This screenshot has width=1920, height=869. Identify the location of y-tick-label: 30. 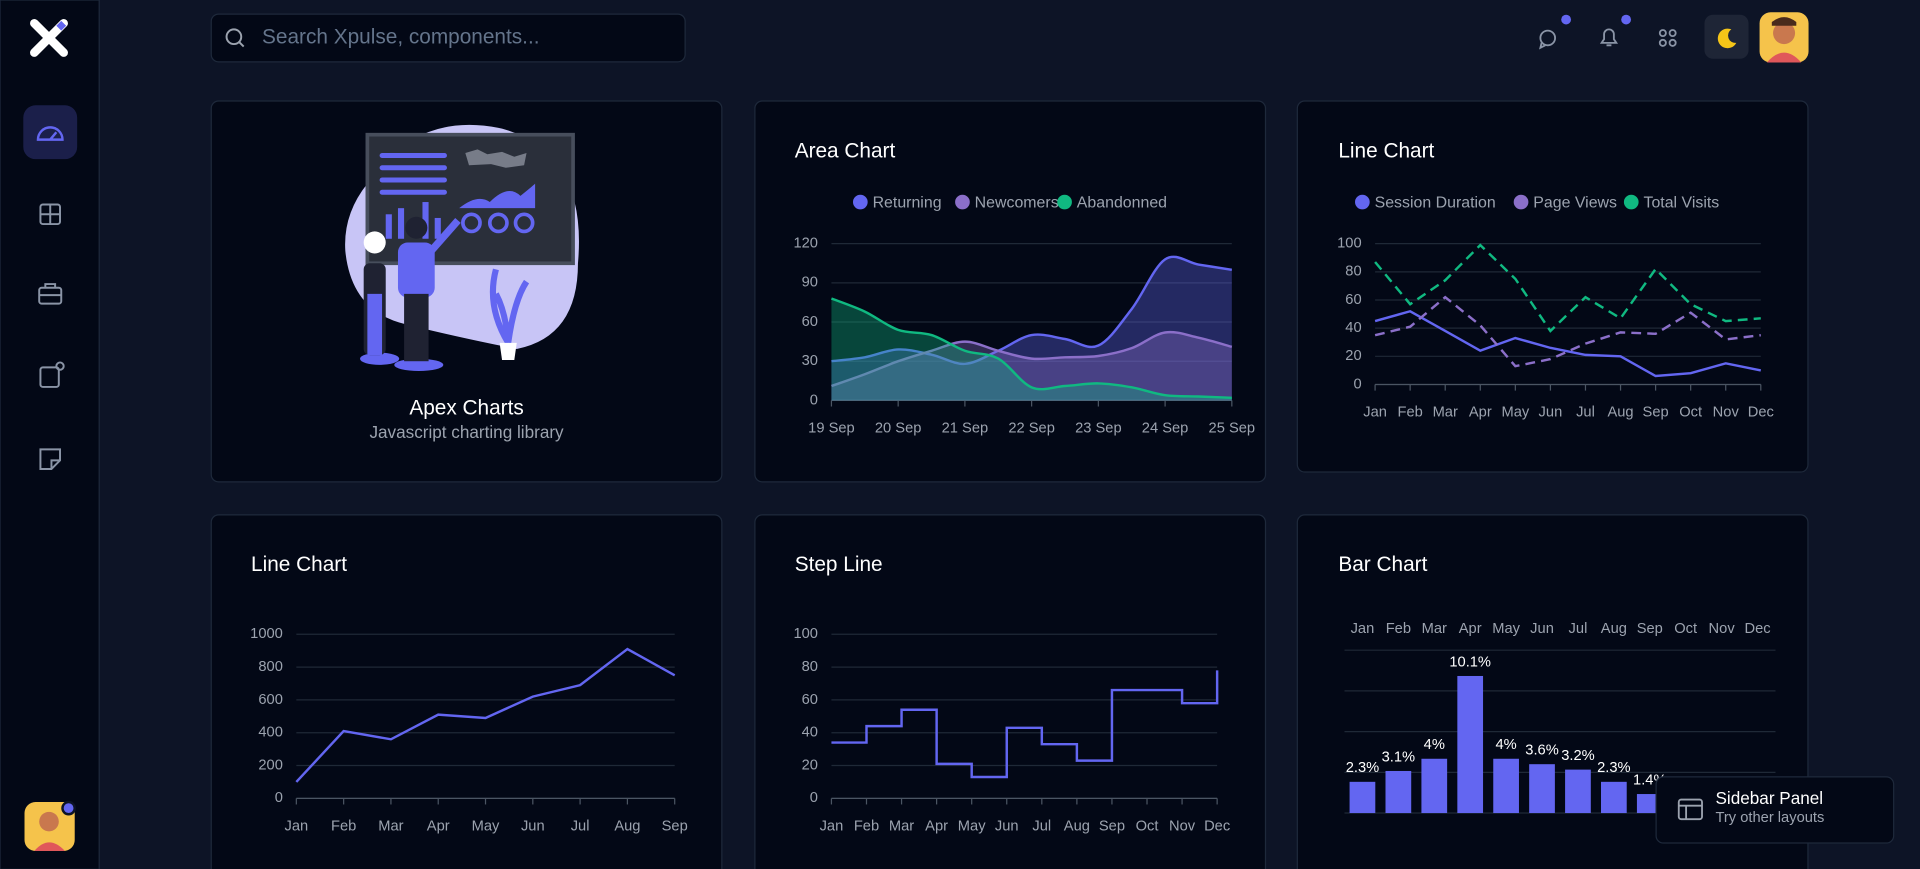
(810, 361).